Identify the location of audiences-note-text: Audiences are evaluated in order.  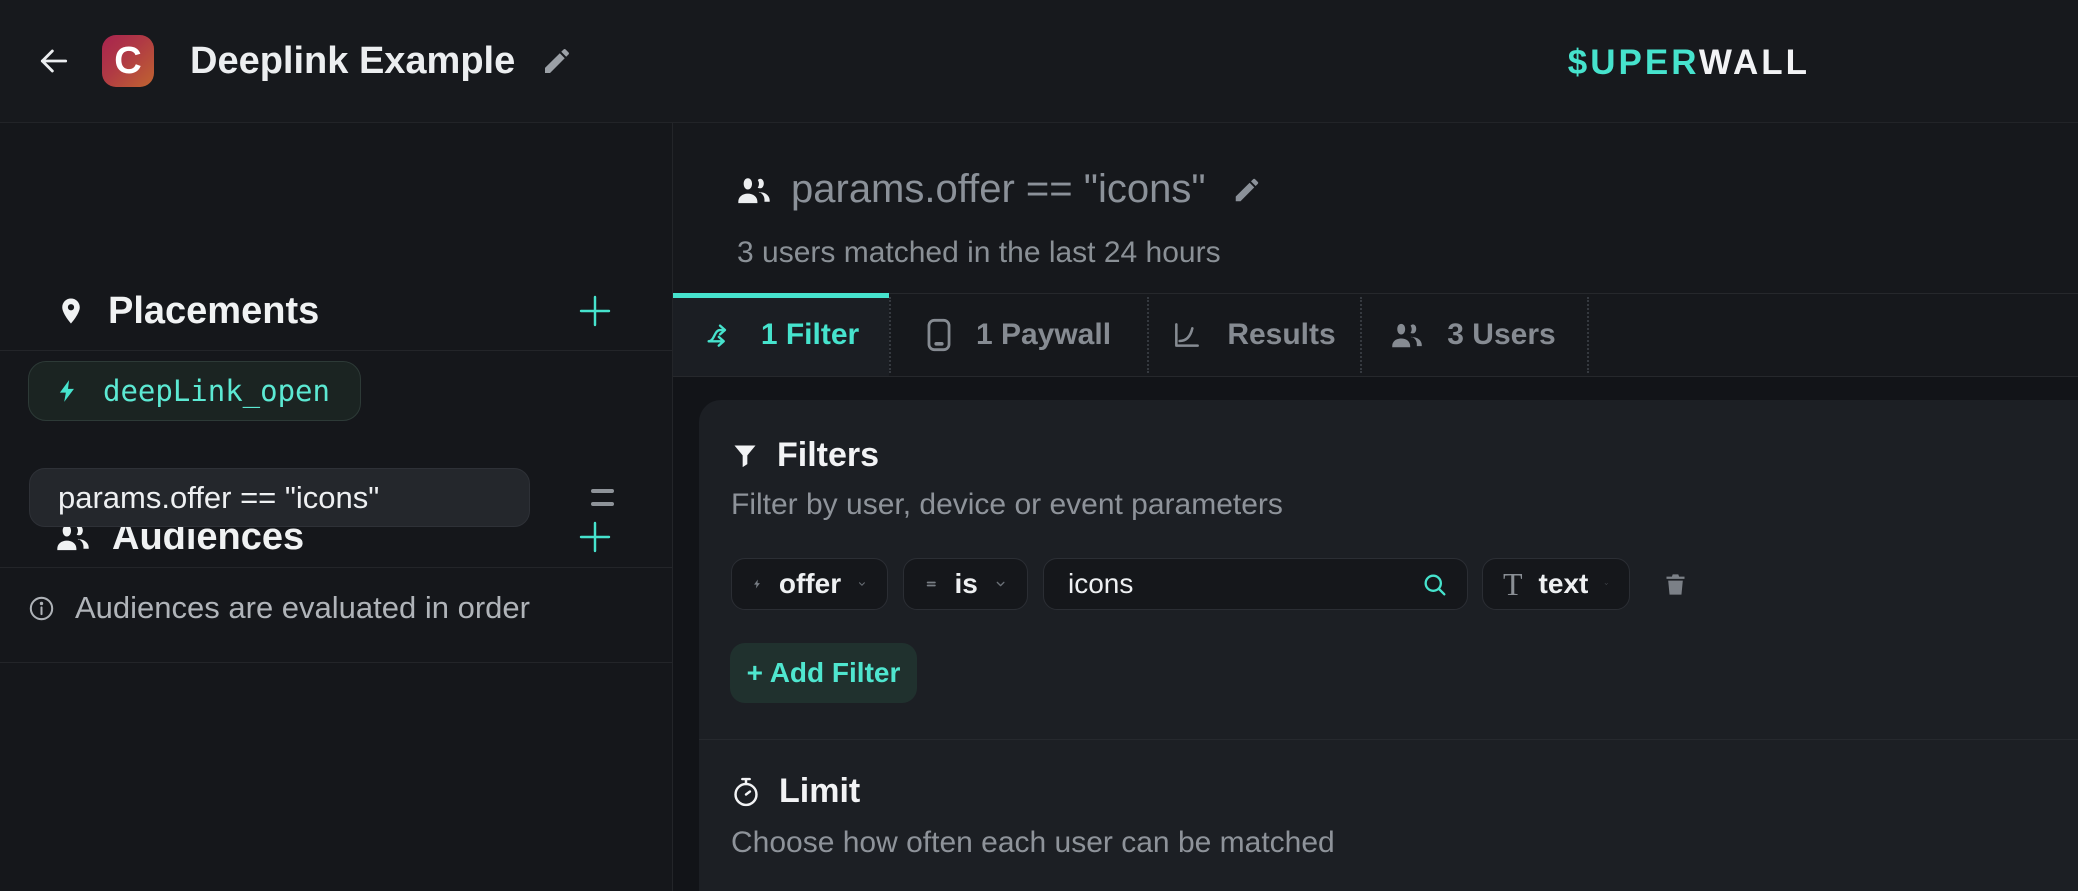
(302, 607).